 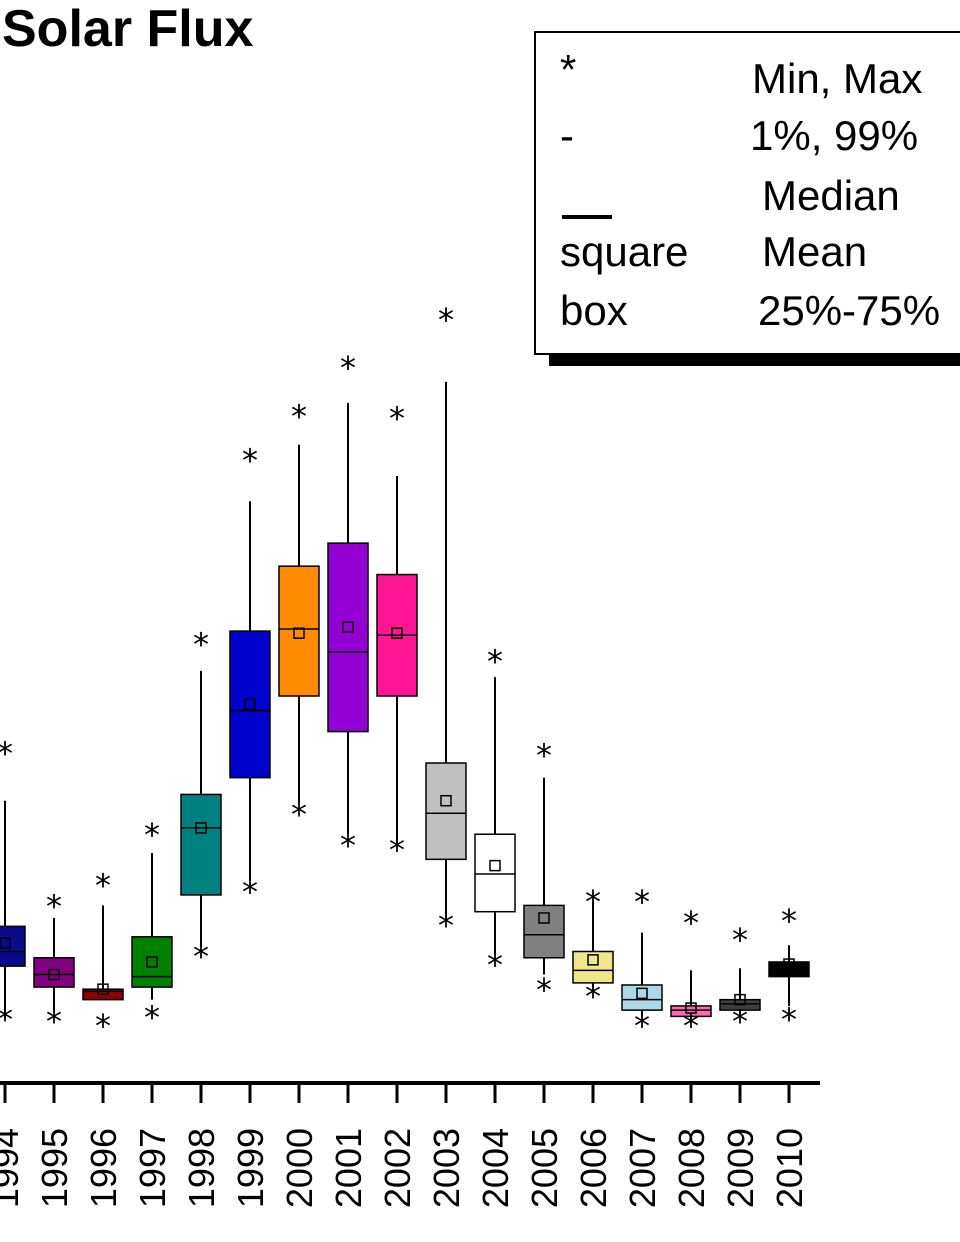 I want to click on box-2003: * * 2003, so click(x=446, y=754).